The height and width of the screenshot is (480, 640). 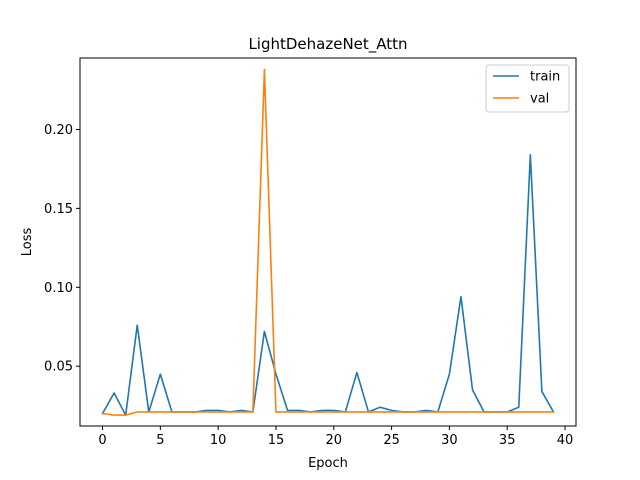 I want to click on x-tick-label: 10, so click(x=218, y=440).